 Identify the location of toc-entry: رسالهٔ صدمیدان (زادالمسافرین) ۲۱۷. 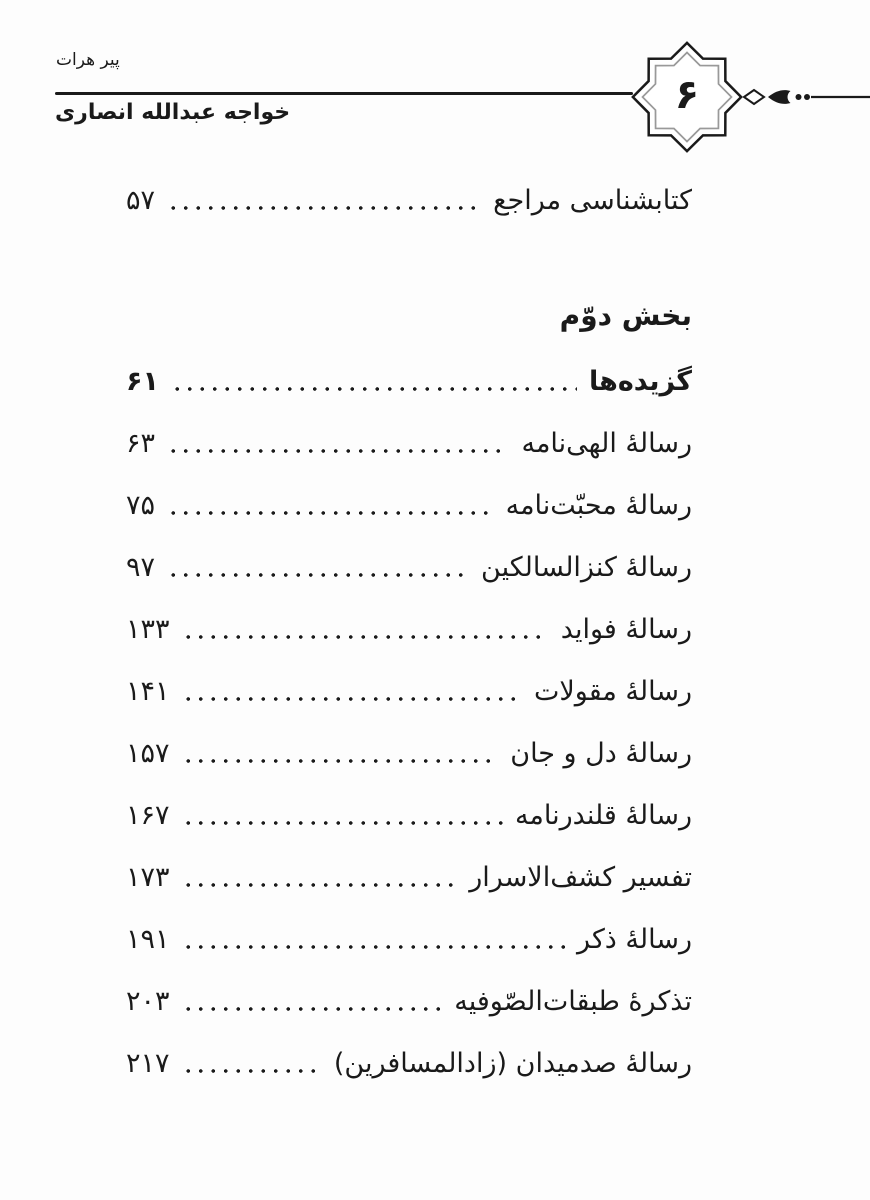
(409, 1055).